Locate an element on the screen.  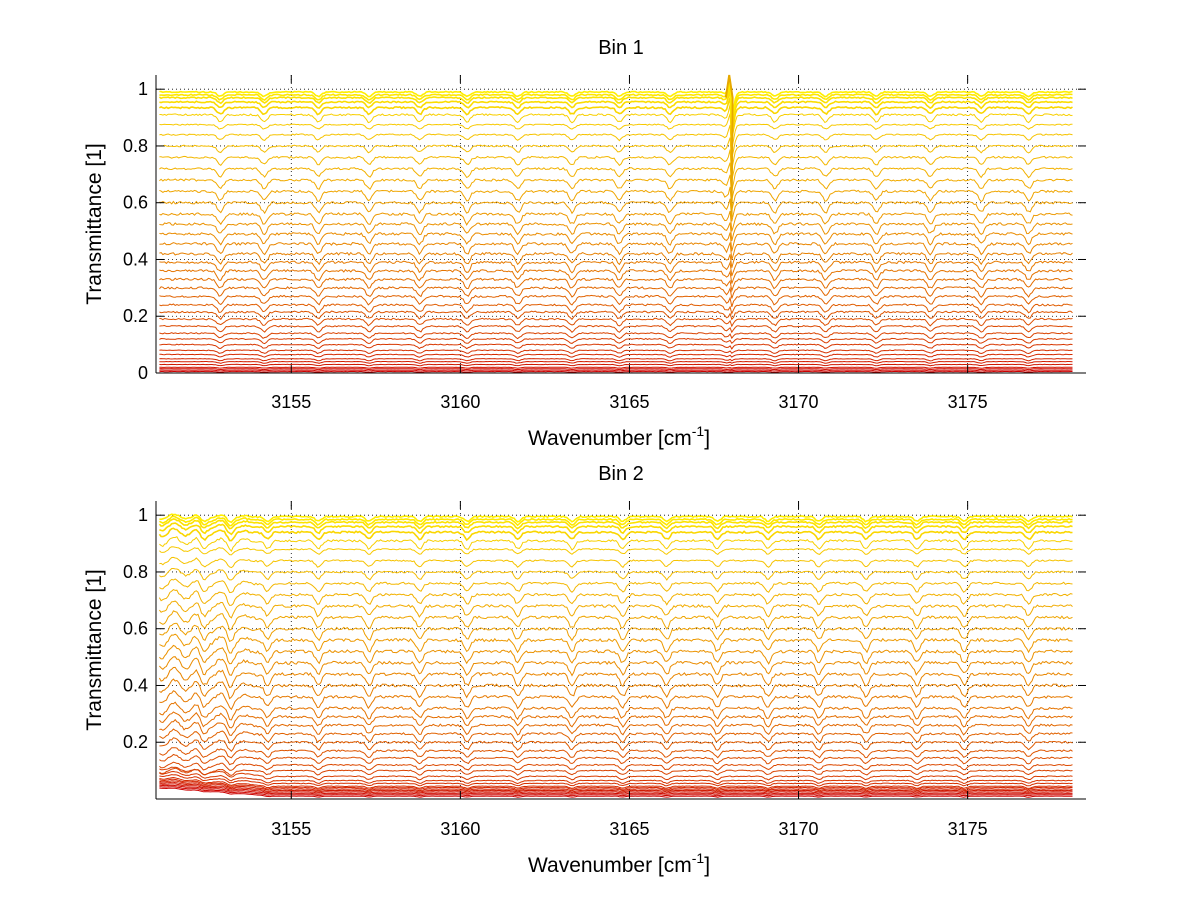
spike-feature is located at coordinates (729, 145).